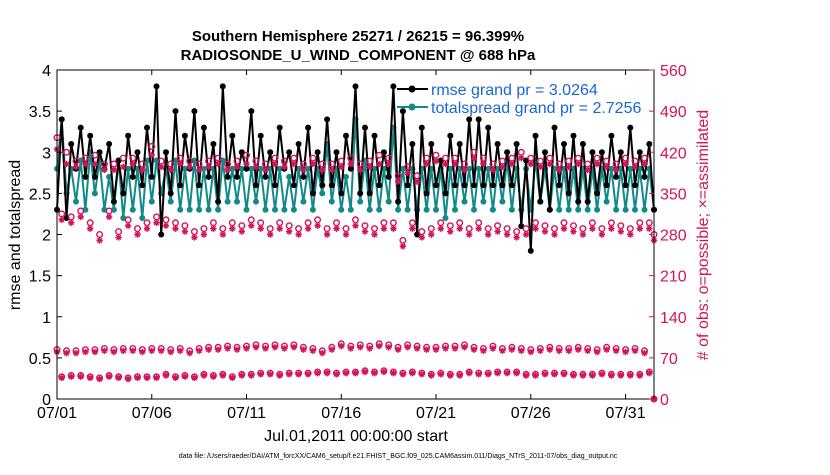 This screenshot has height=475, width=830. Describe the element at coordinates (436, 413) in the screenshot. I see `x-tick-label: 07/21` at that location.